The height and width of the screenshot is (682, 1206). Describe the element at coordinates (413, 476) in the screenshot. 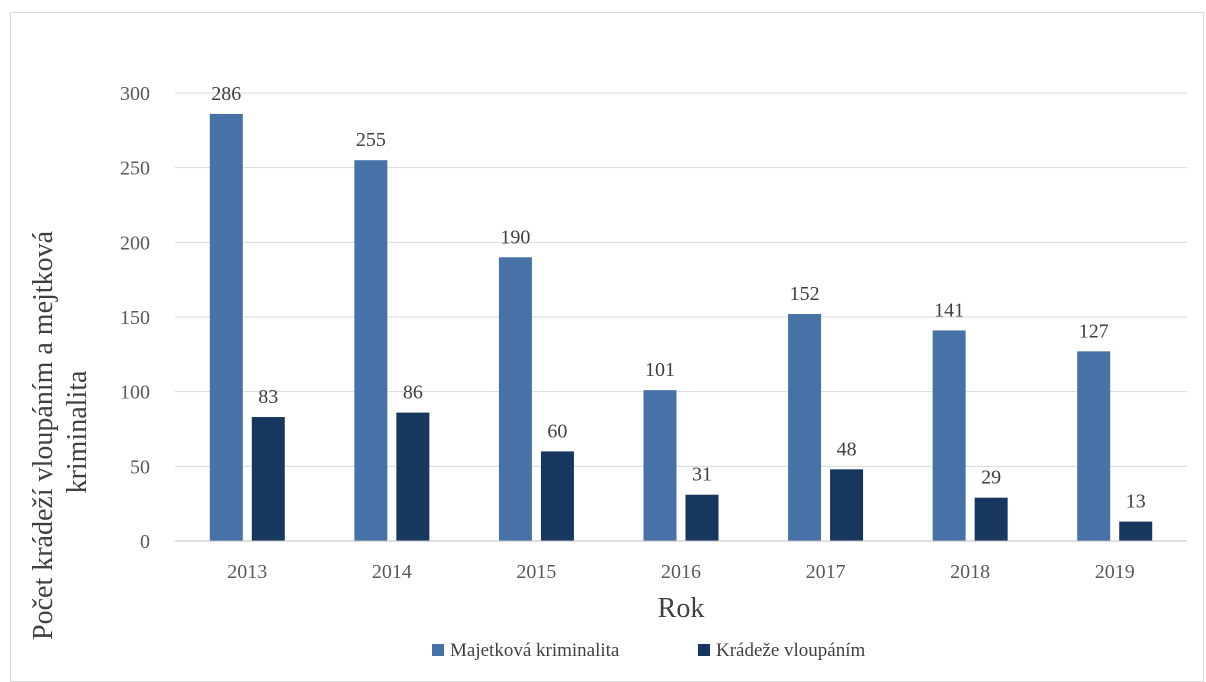

I see `bar-kradeze-2014` at that location.